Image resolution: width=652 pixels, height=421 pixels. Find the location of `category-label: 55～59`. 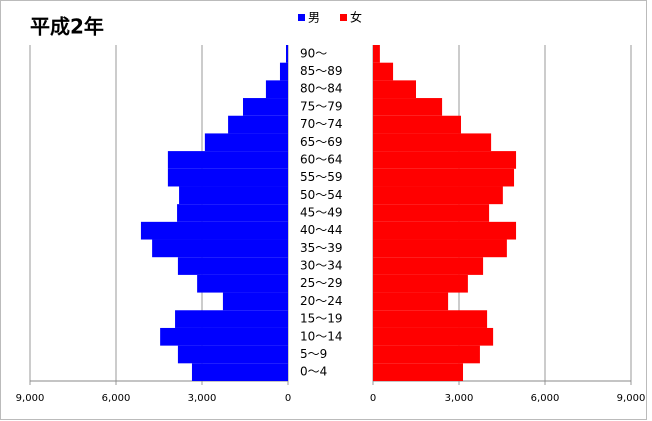

category-label: 55～59 is located at coordinates (321, 177).